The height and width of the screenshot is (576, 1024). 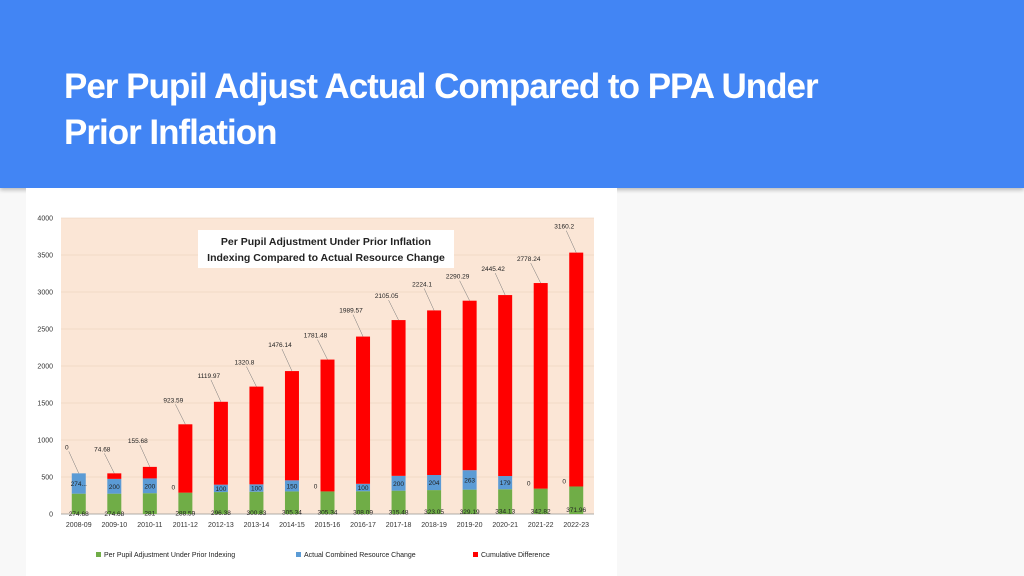 I want to click on data-label: 1320.8, so click(x=244, y=363).